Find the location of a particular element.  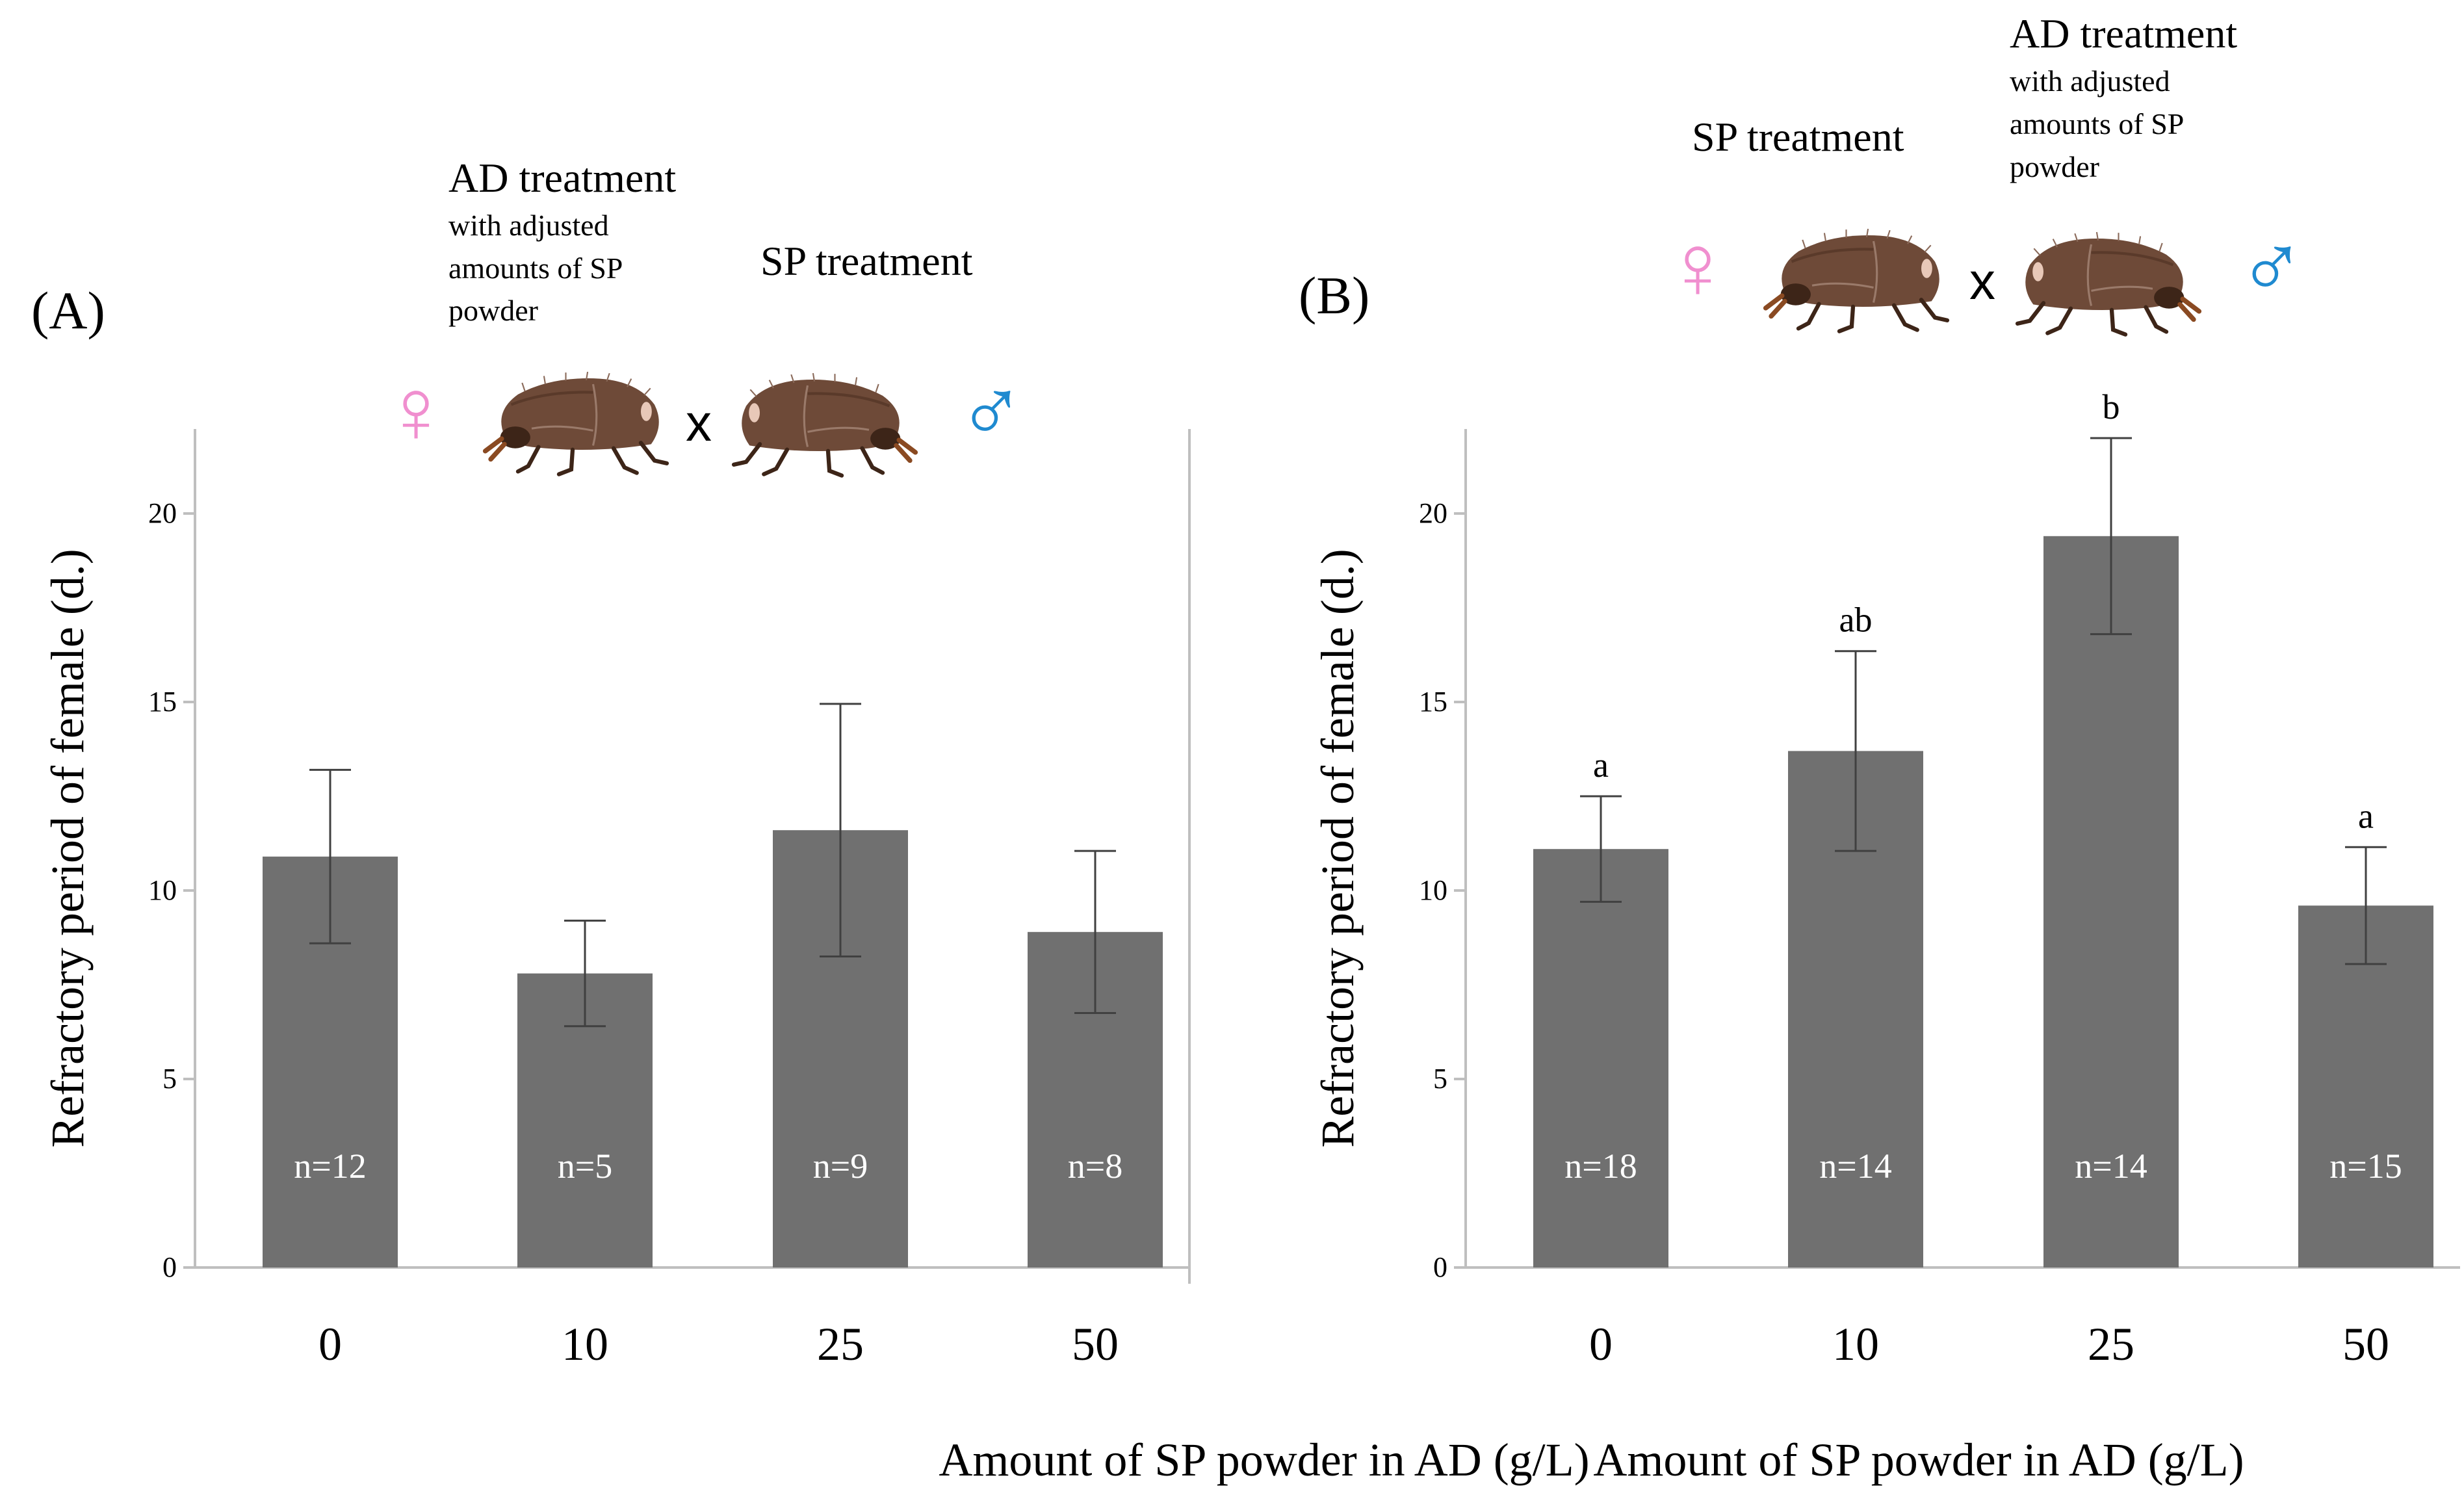

male-treatment-subtitle: powder is located at coordinates (2054, 167).